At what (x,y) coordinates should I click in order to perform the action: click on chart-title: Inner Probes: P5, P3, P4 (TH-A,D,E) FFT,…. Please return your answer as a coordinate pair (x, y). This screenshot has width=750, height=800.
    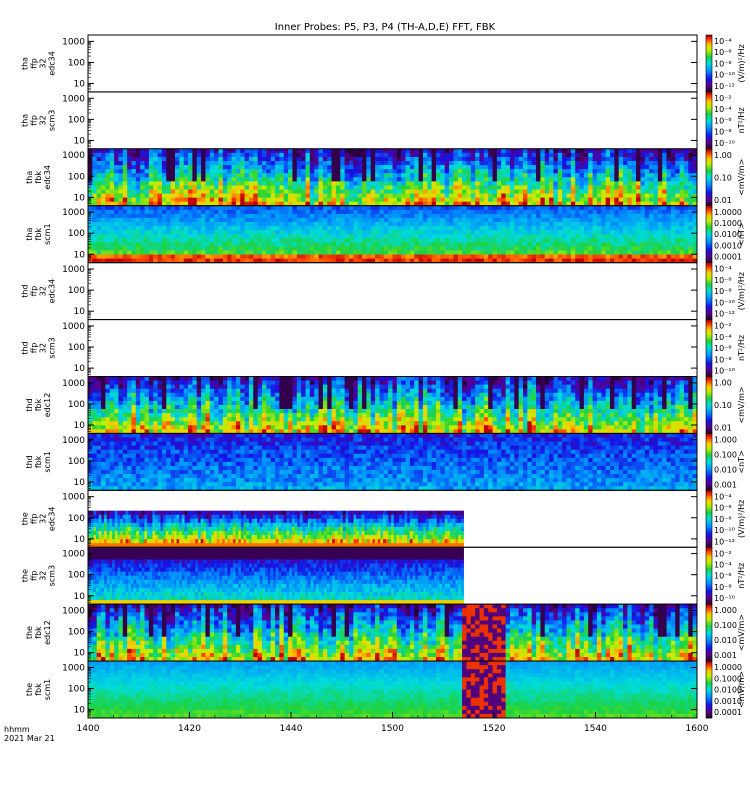
    Looking at the image, I should click on (385, 27).